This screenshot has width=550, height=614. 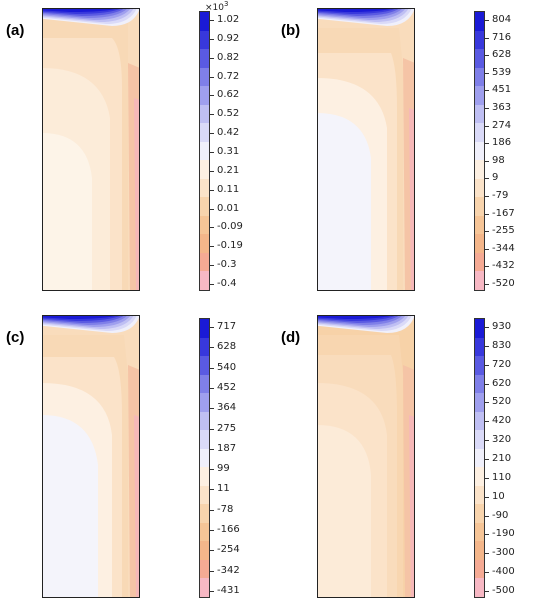 I want to click on colorbar-tick-label: 0.62, so click(x=228, y=95).